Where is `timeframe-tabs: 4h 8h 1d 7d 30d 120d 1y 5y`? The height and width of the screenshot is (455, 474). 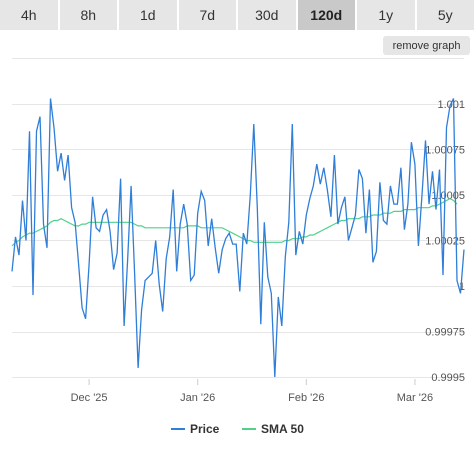 timeframe-tabs: 4h 8h 1d 7d 30d 120d 1y 5y is located at coordinates (237, 15).